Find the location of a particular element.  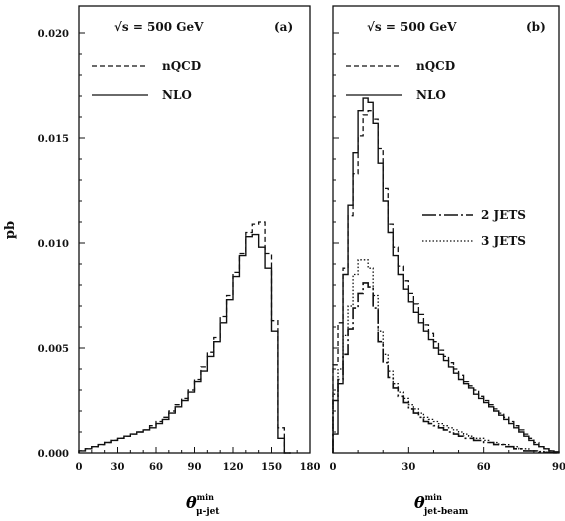

panel-b-x-axis-title-symbol: θ is located at coordinates (419, 502).